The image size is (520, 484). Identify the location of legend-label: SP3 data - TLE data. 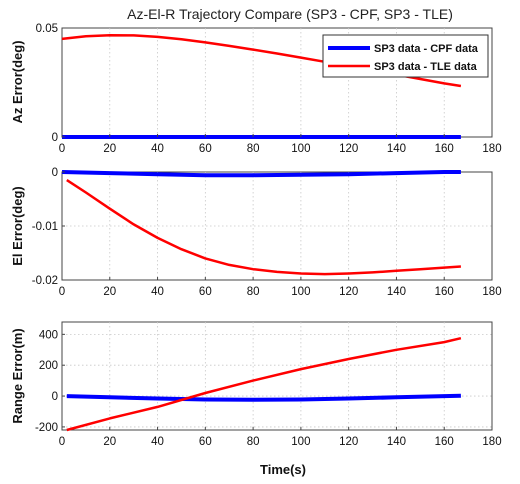
(426, 67).